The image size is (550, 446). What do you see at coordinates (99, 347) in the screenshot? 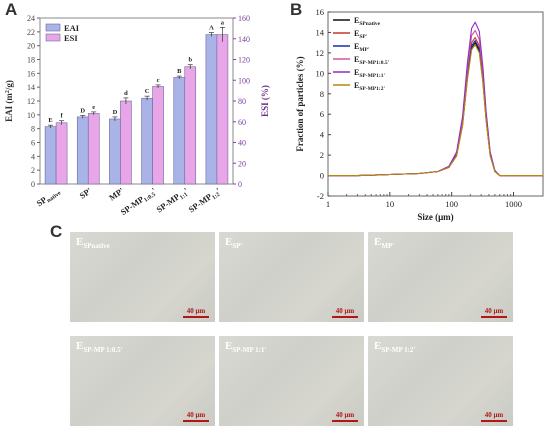
I see `micrograph-label: ESP-MP 1:0.5'` at bounding box center [99, 347].